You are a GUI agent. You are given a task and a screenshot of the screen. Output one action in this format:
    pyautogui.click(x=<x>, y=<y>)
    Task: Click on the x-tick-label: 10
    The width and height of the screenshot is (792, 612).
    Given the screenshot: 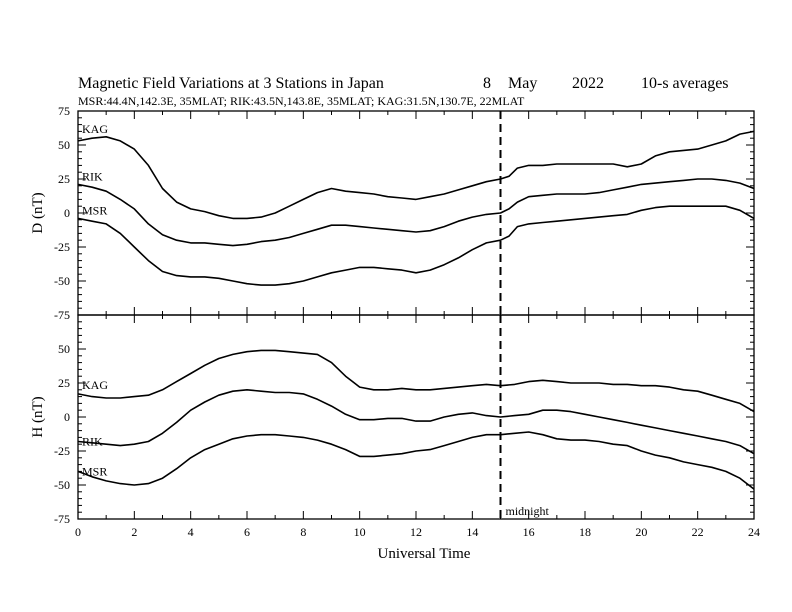 What is the action you would take?
    pyautogui.click(x=360, y=532)
    